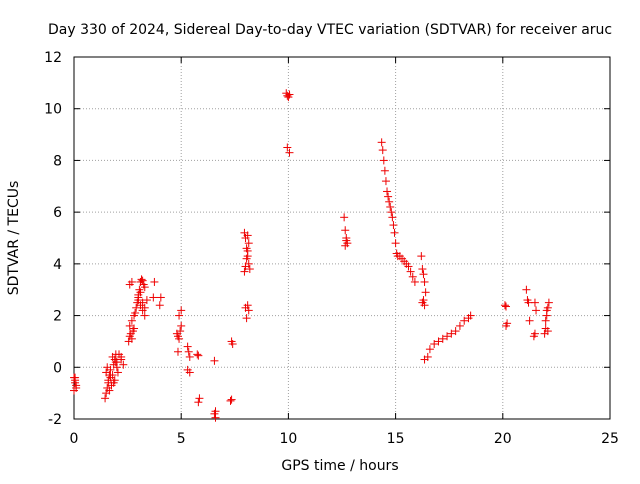 The image size is (640, 484). What do you see at coordinates (57, 265) in the screenshot?
I see `y-tick-label: 4` at bounding box center [57, 265].